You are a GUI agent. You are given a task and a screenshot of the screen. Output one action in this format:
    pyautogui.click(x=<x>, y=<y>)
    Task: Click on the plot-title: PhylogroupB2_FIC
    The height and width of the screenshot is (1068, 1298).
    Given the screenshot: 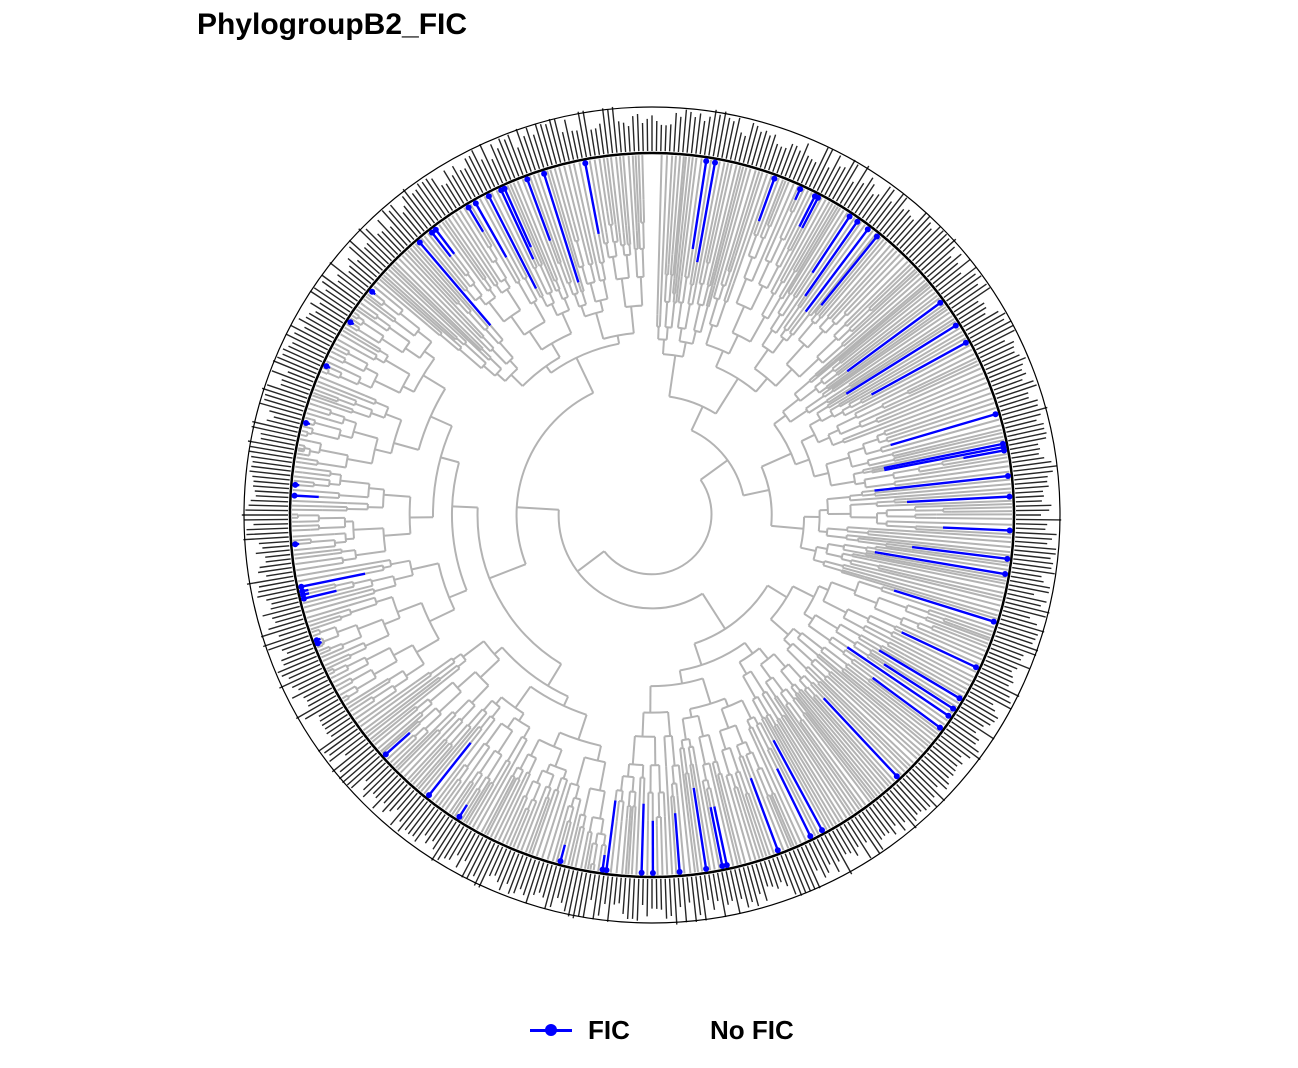 What is the action you would take?
    pyautogui.click(x=332, y=24)
    